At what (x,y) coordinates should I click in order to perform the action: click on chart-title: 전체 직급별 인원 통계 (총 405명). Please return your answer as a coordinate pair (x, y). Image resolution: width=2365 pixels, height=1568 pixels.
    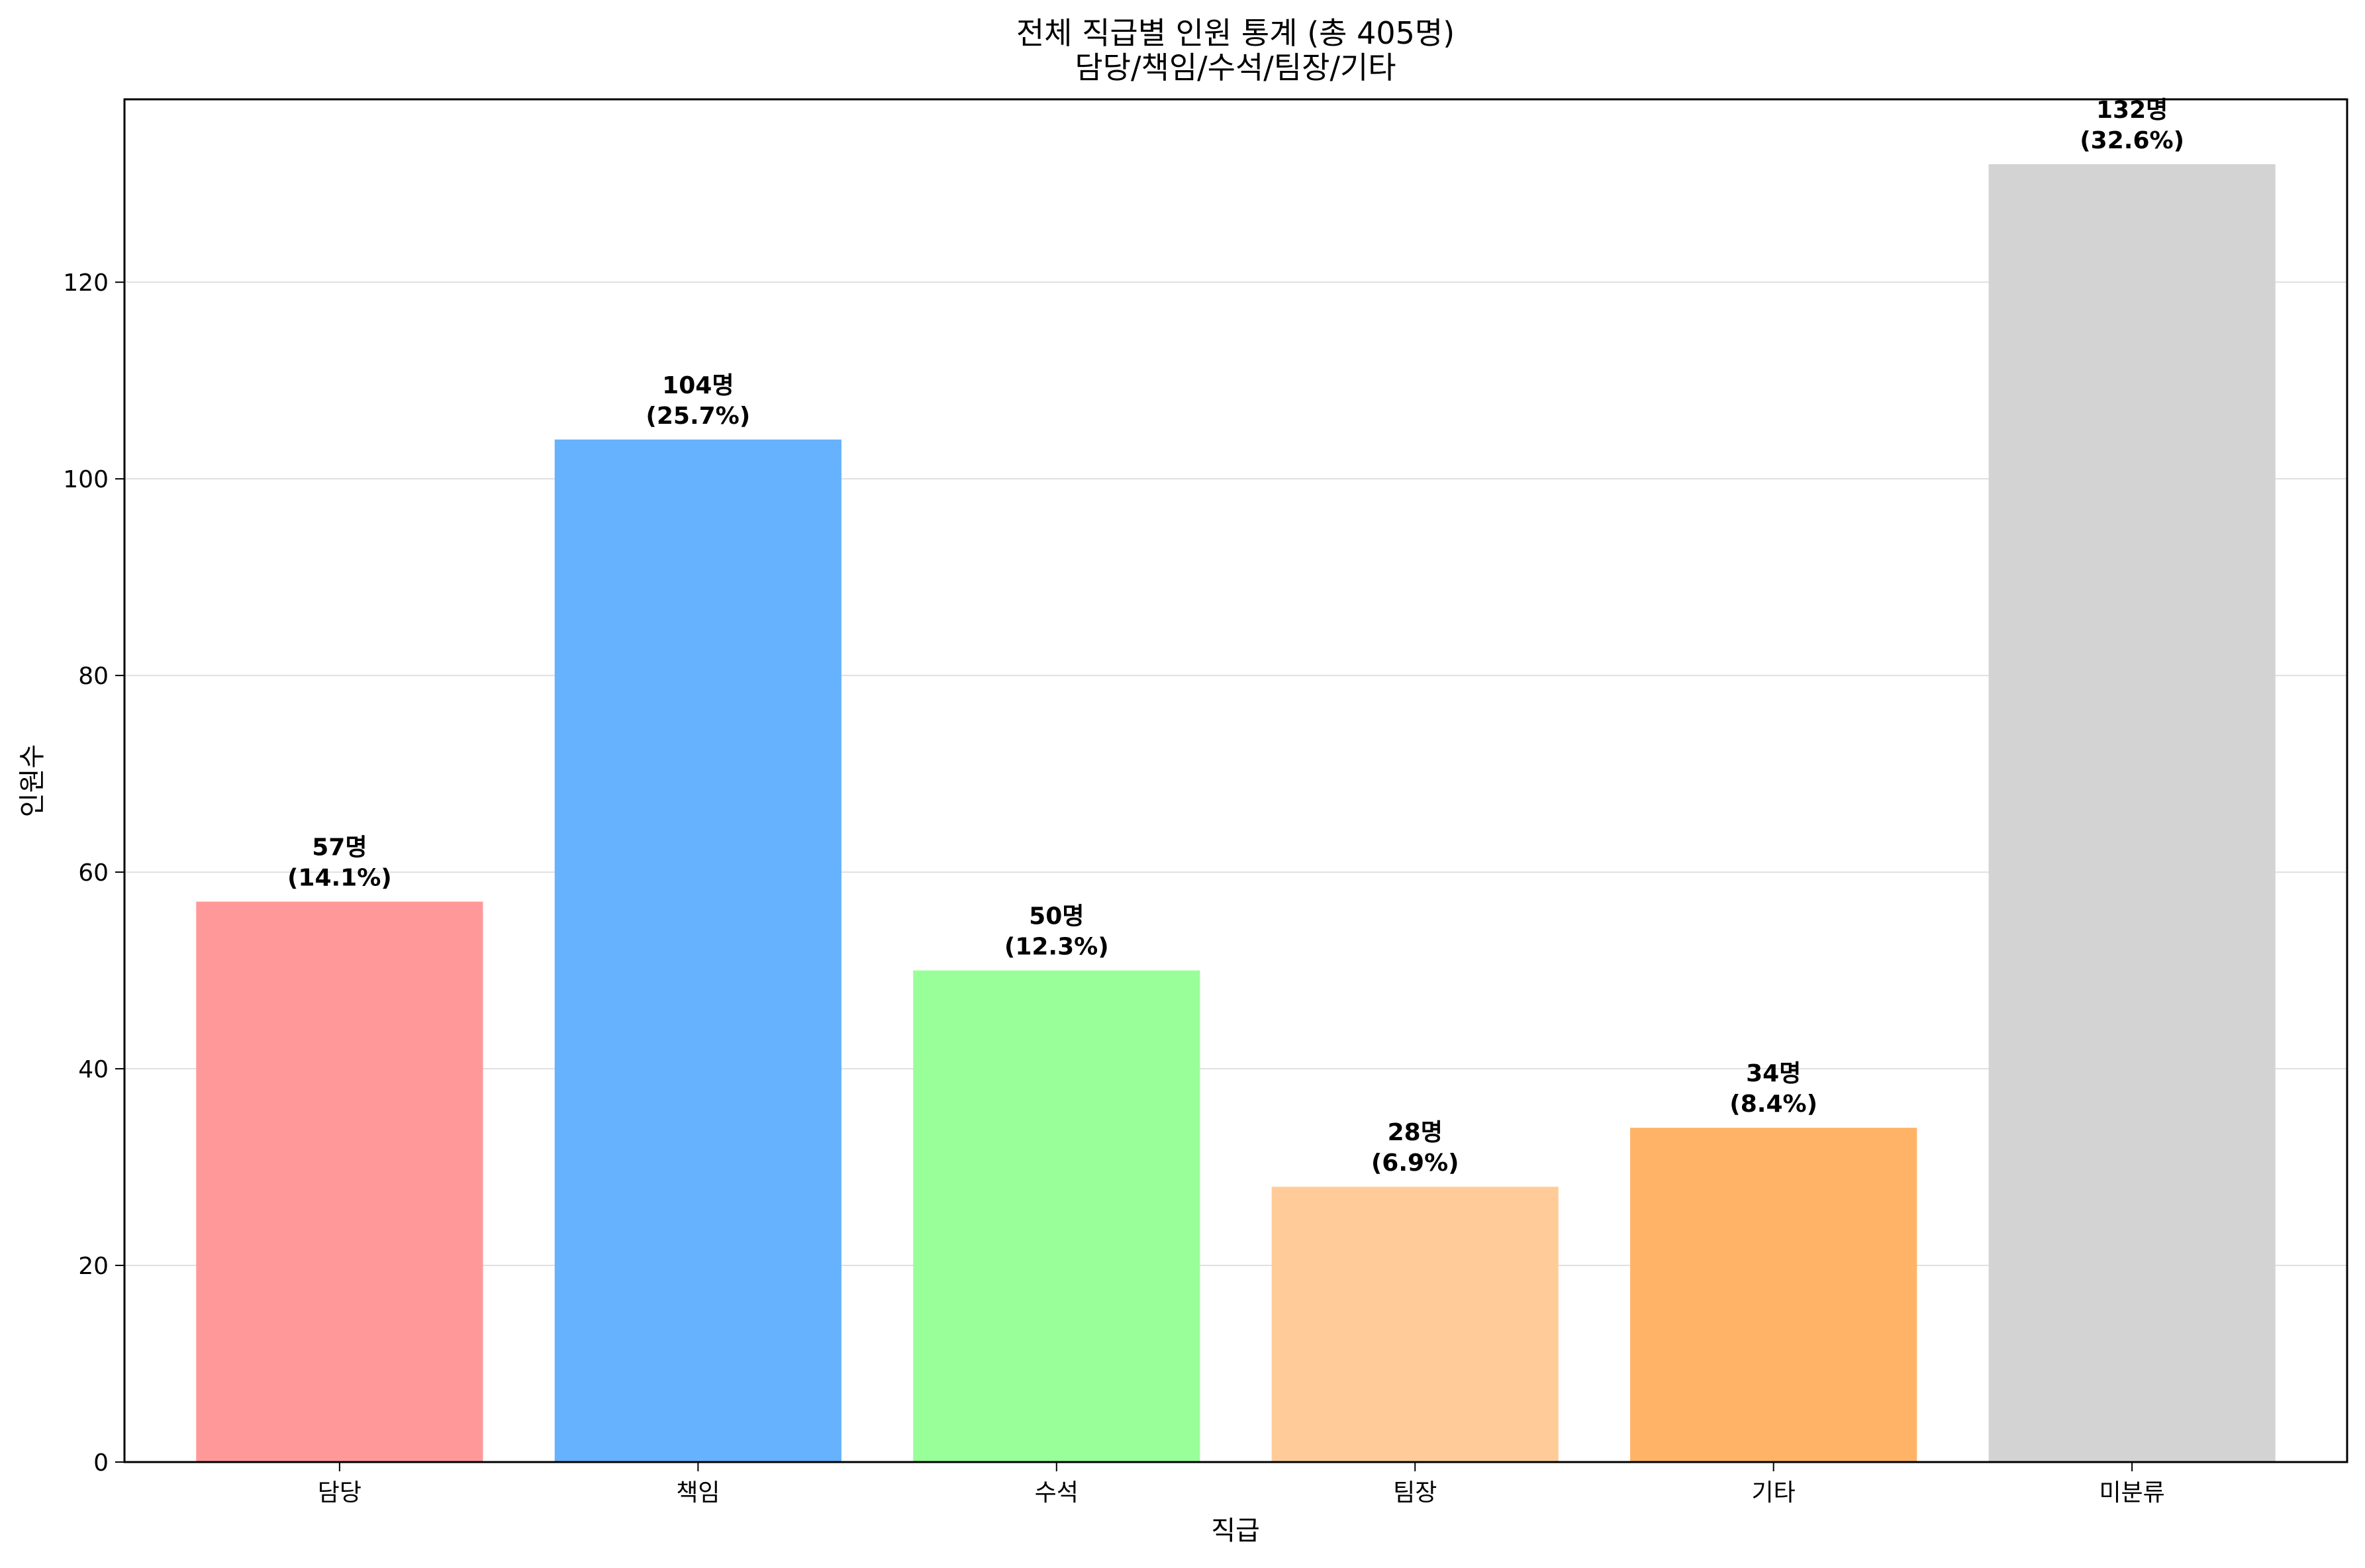
    Looking at the image, I should click on (1236, 33).